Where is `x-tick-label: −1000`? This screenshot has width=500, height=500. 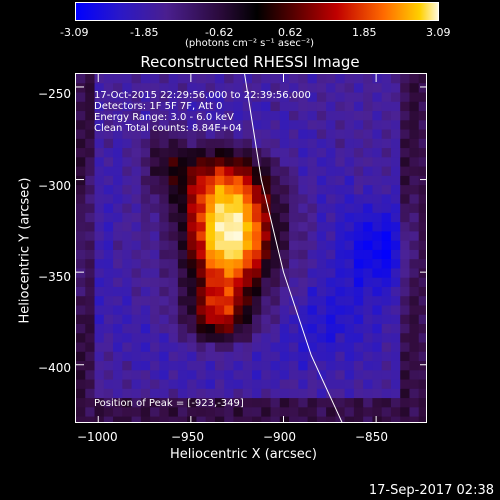 x-tick-label: −1000 is located at coordinates (97, 437).